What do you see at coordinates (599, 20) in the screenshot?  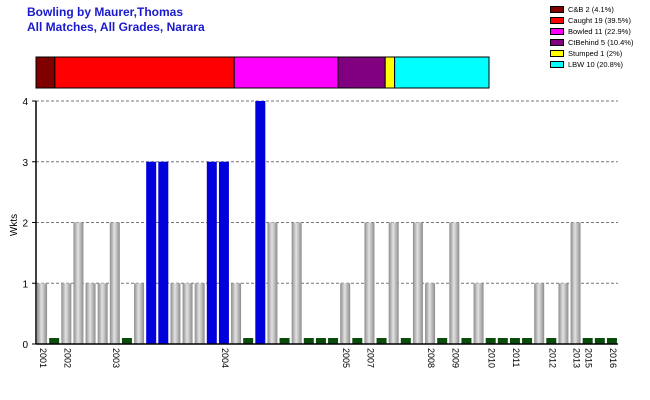 I see `legend-label: Caught 19 (39.5%)` at bounding box center [599, 20].